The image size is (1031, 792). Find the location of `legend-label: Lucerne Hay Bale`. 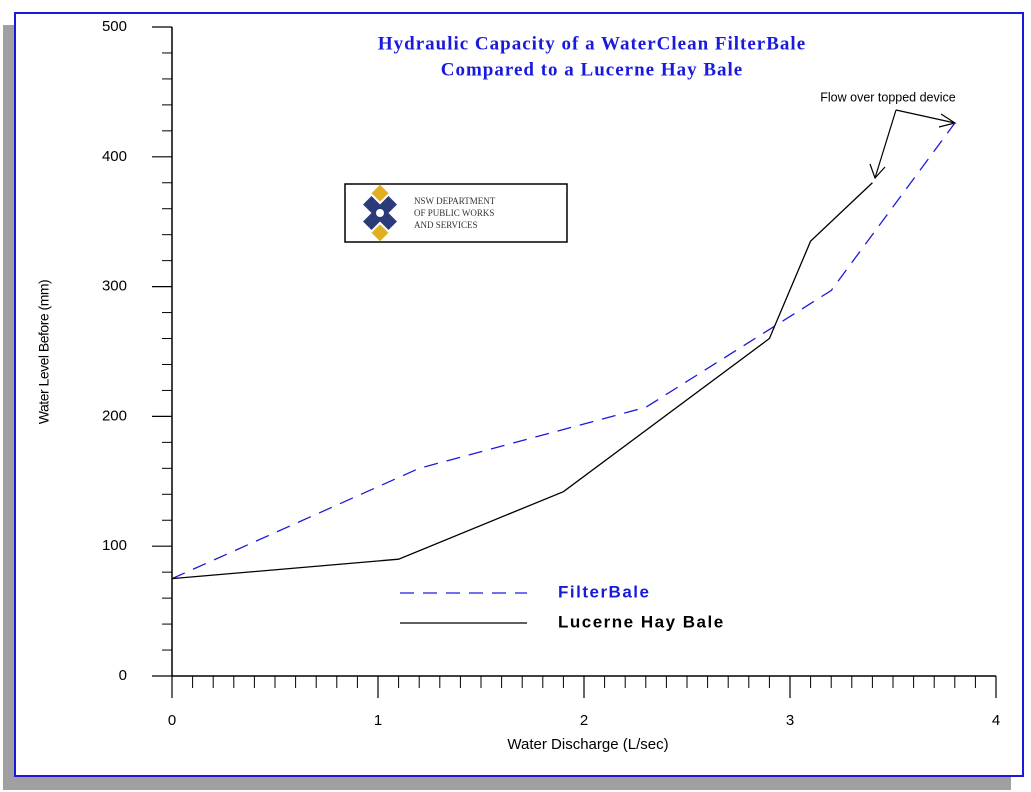

legend-label: Lucerne Hay Bale is located at coordinates (641, 621).